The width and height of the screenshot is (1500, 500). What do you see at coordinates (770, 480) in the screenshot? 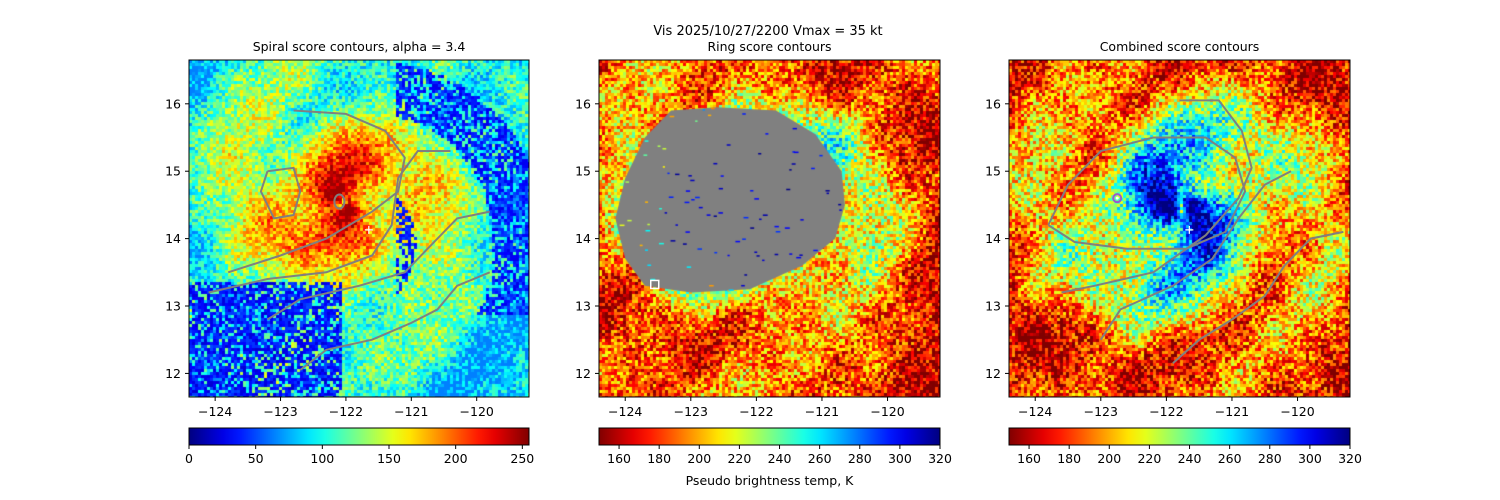
I see `colorbar-label: Pseudo brightness temp, K` at bounding box center [770, 480].